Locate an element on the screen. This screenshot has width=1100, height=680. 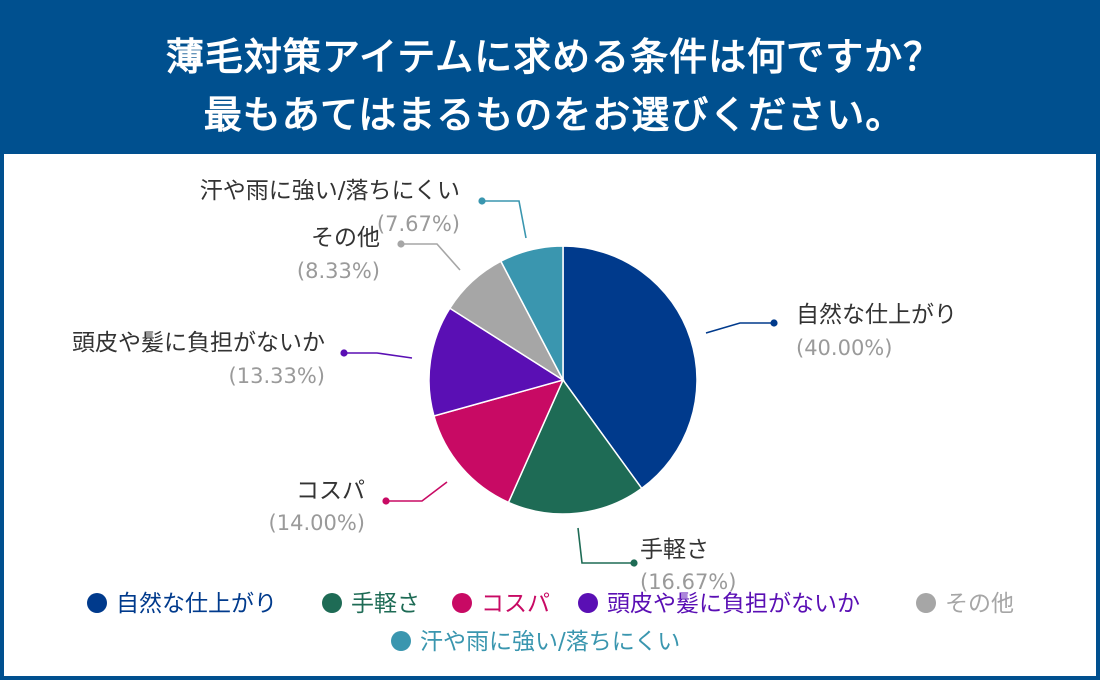
slice-percent-1: (16.67%) is located at coordinates (688, 582).